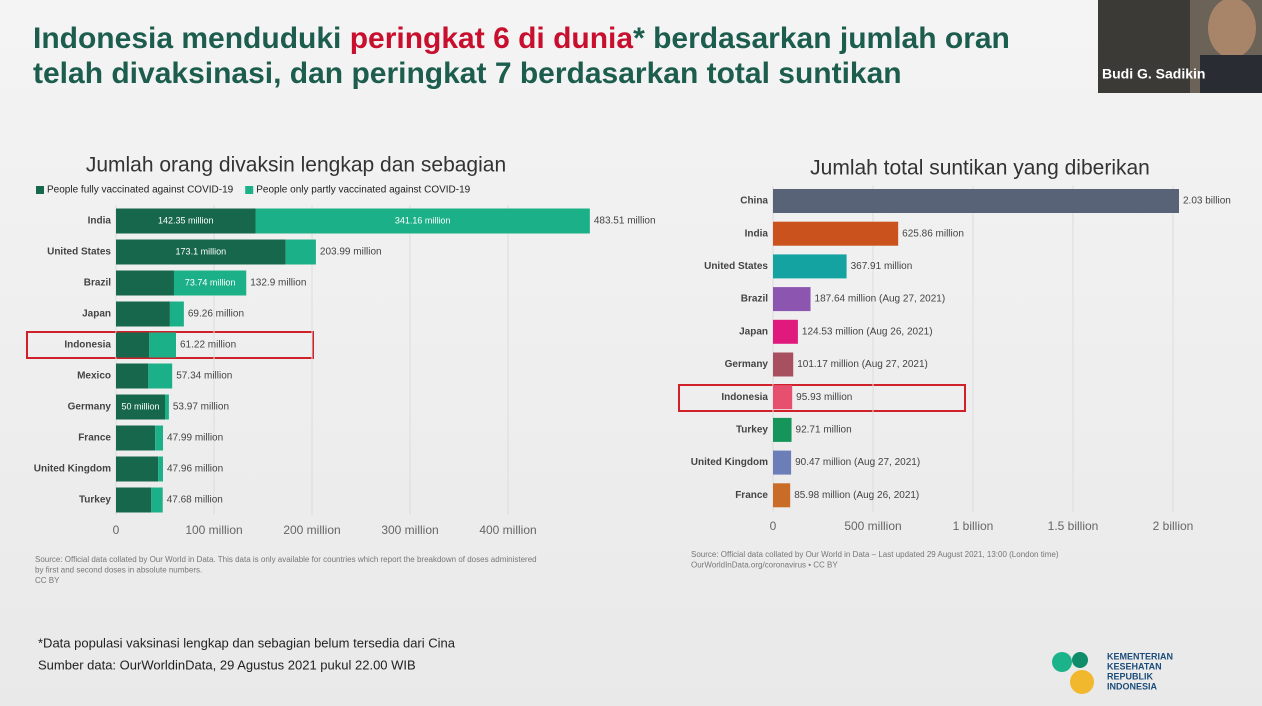  I want to click on category-label: China, so click(754, 201).